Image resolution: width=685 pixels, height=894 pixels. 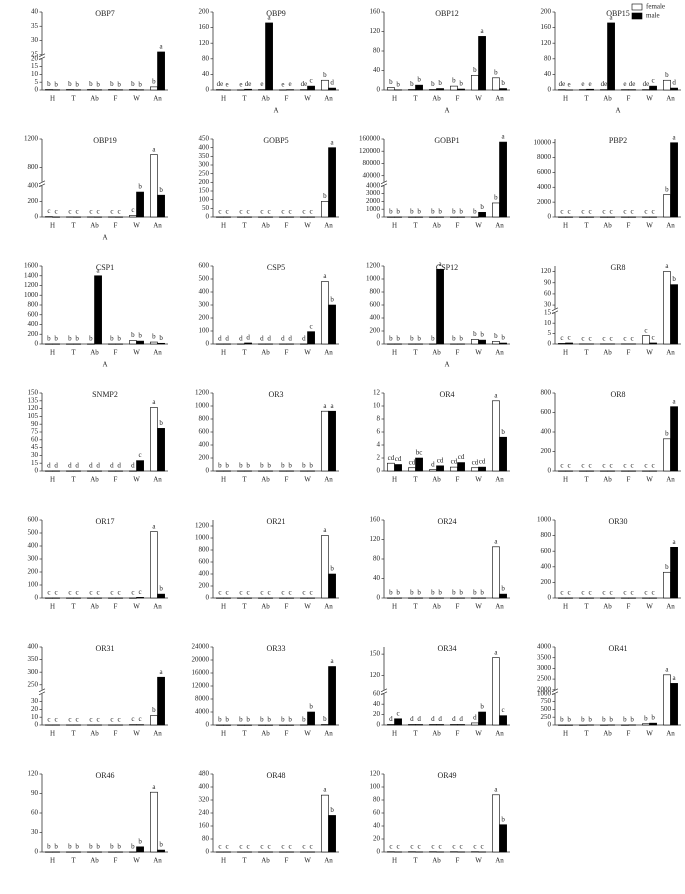 What do you see at coordinates (204, 27) in the screenshot?
I see `y-tick-label: 160` at bounding box center [204, 27].